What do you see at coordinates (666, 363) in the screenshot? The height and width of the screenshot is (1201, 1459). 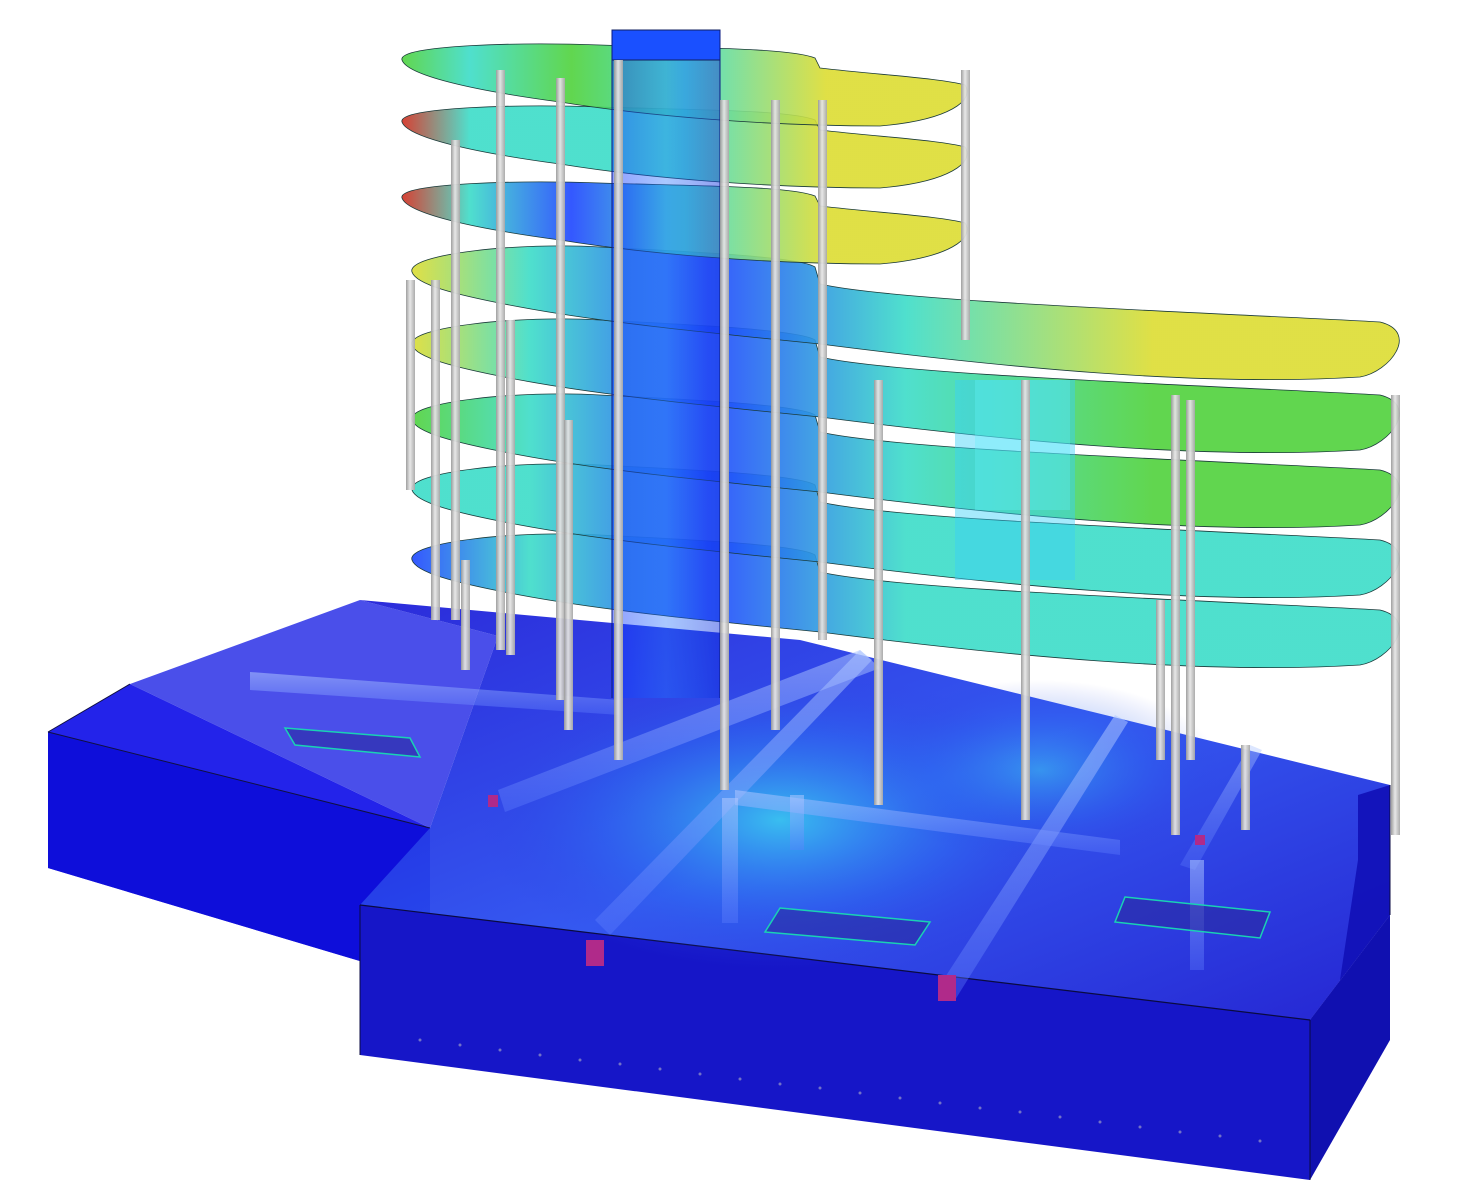 I see `core-wall` at bounding box center [666, 363].